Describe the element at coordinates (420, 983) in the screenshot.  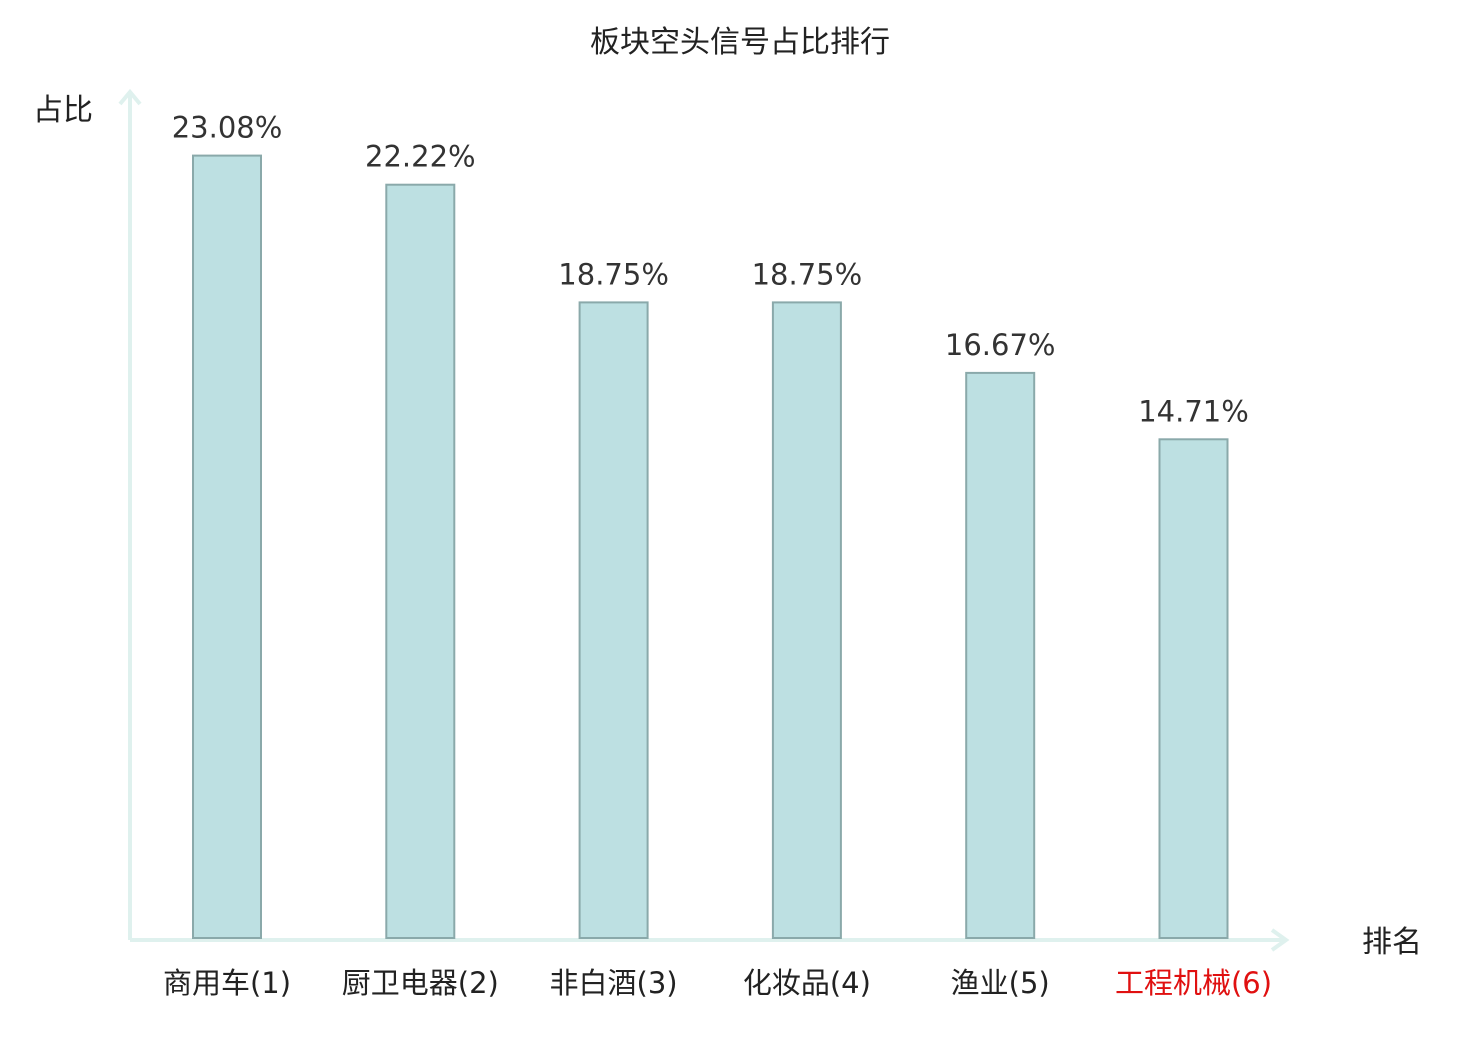
I see `category-label-2: 厨卫电器(2)` at that location.